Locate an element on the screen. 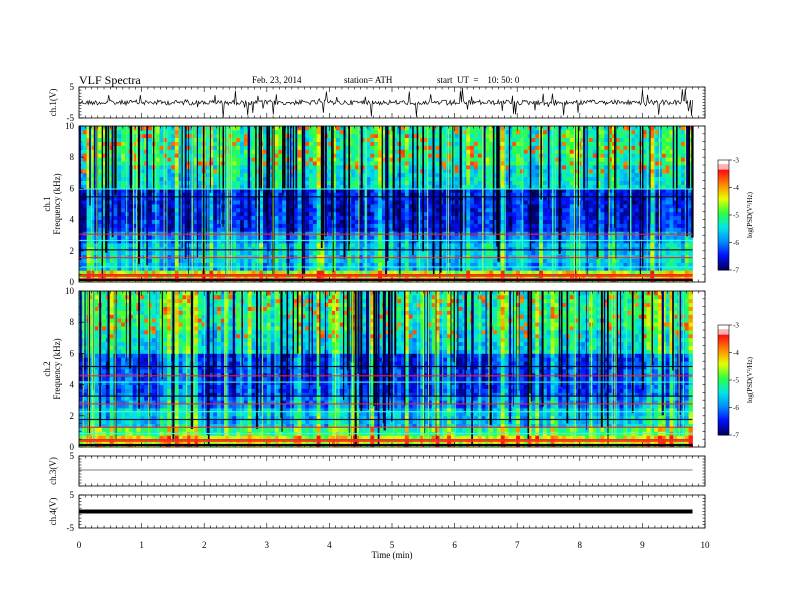 The image size is (792, 612). x-tick-label: 8 is located at coordinates (580, 545).